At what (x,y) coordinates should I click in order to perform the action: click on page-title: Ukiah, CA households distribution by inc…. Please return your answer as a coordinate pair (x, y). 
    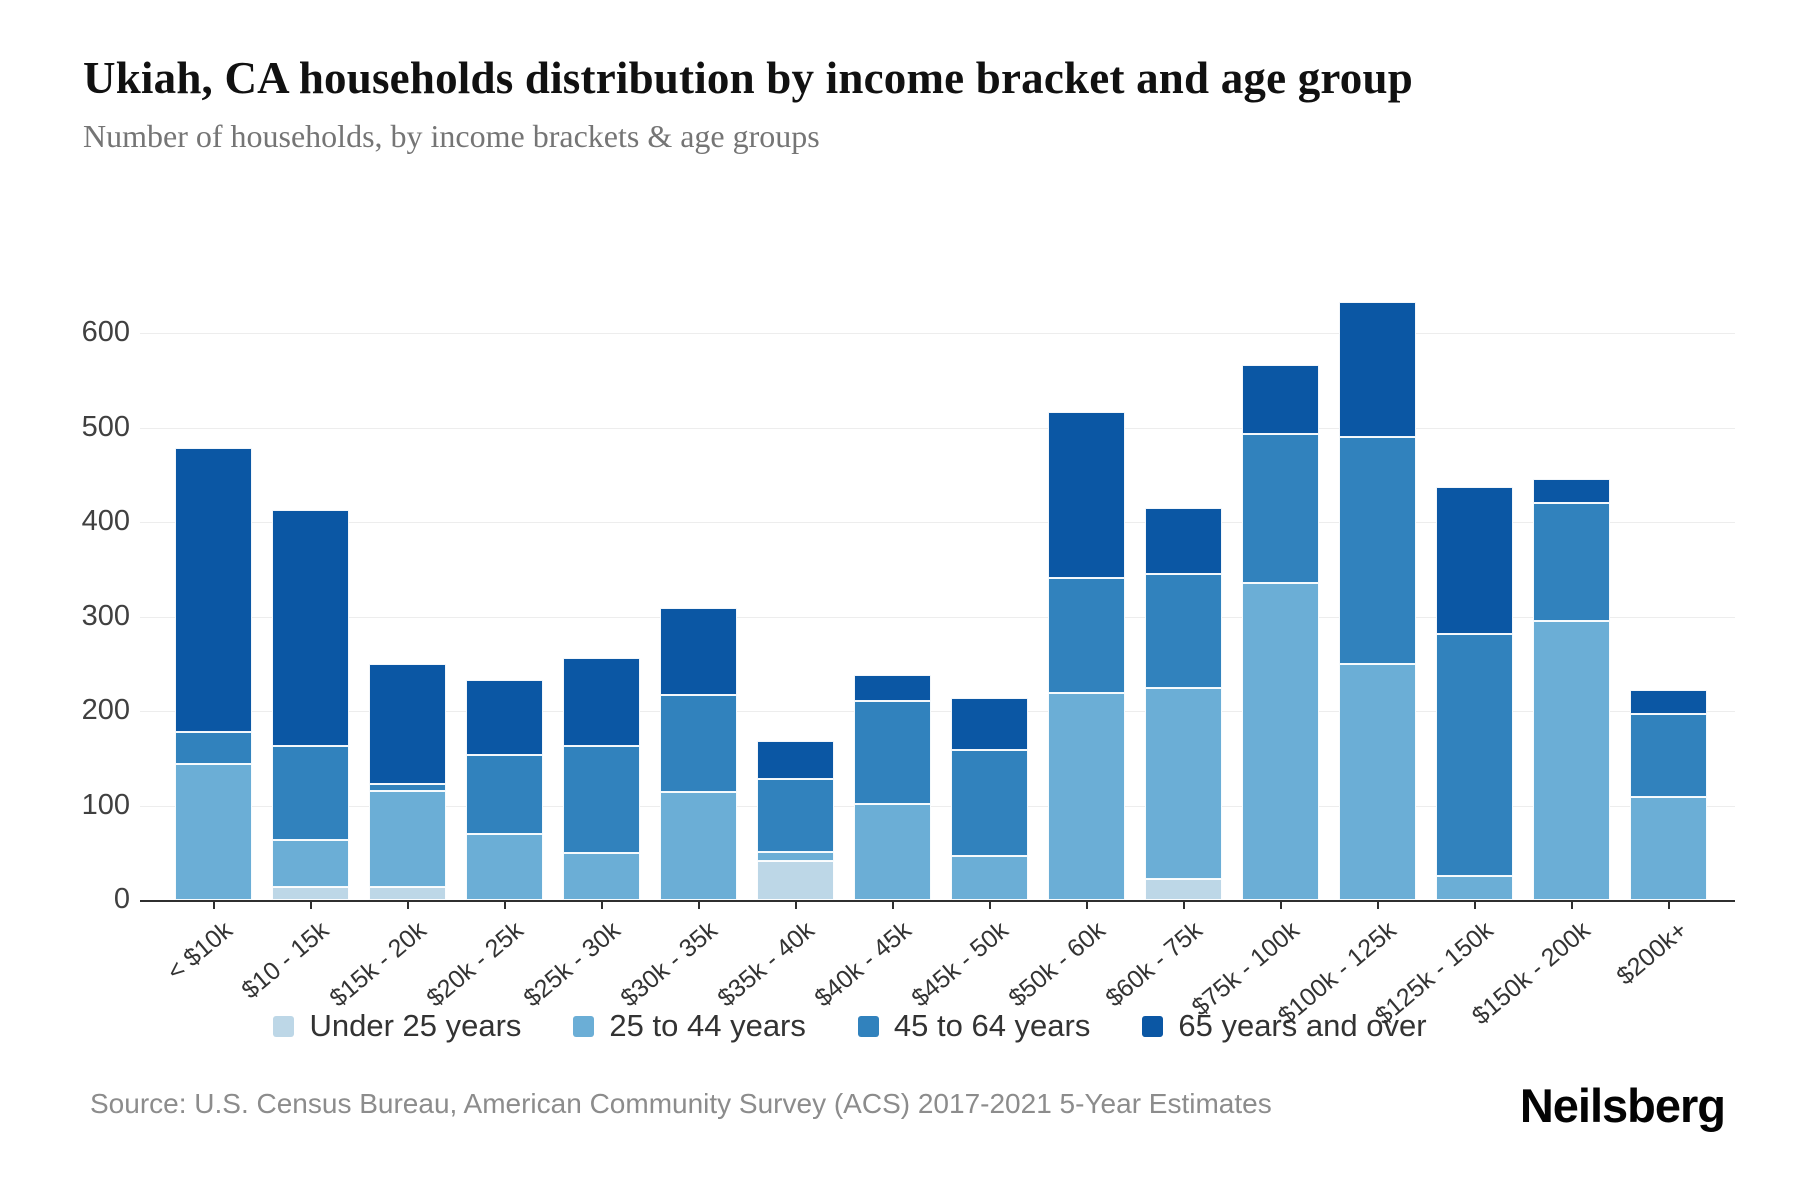
    Looking at the image, I should click on (748, 78).